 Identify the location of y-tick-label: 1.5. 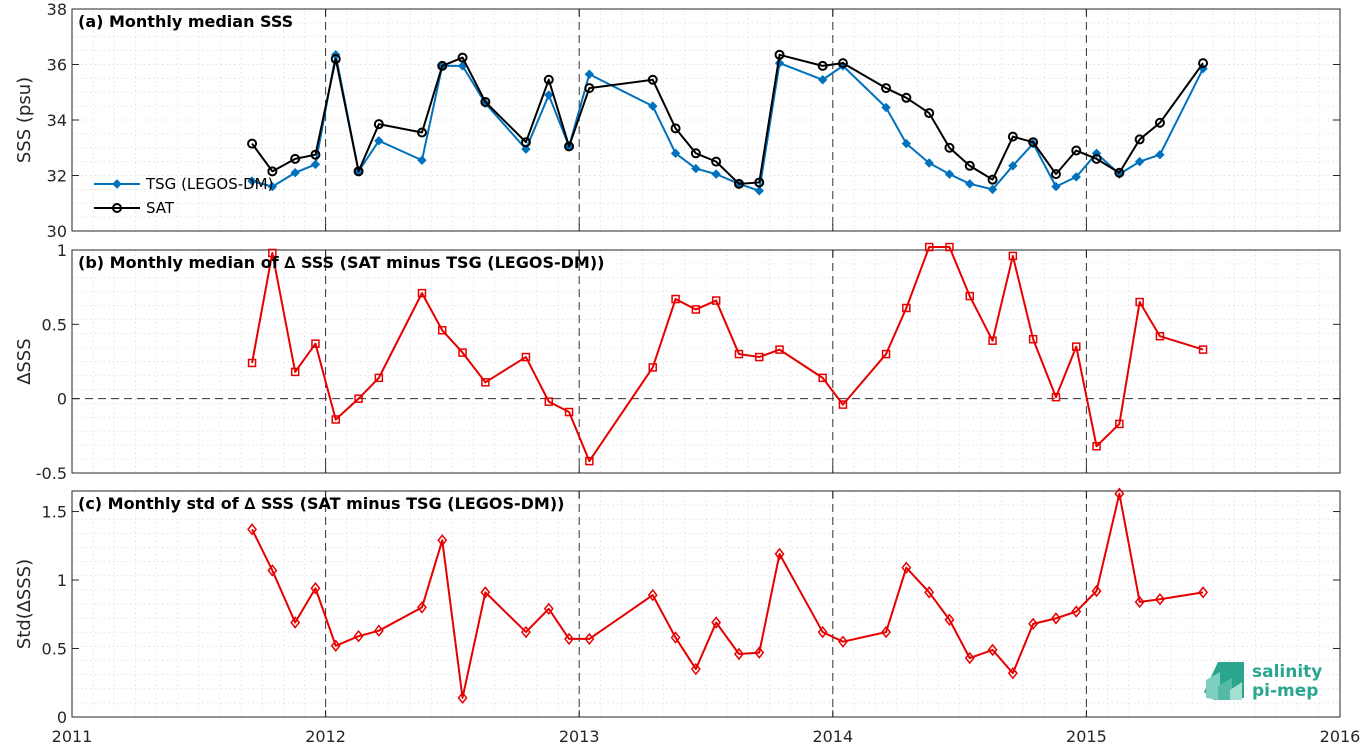
(54, 512).